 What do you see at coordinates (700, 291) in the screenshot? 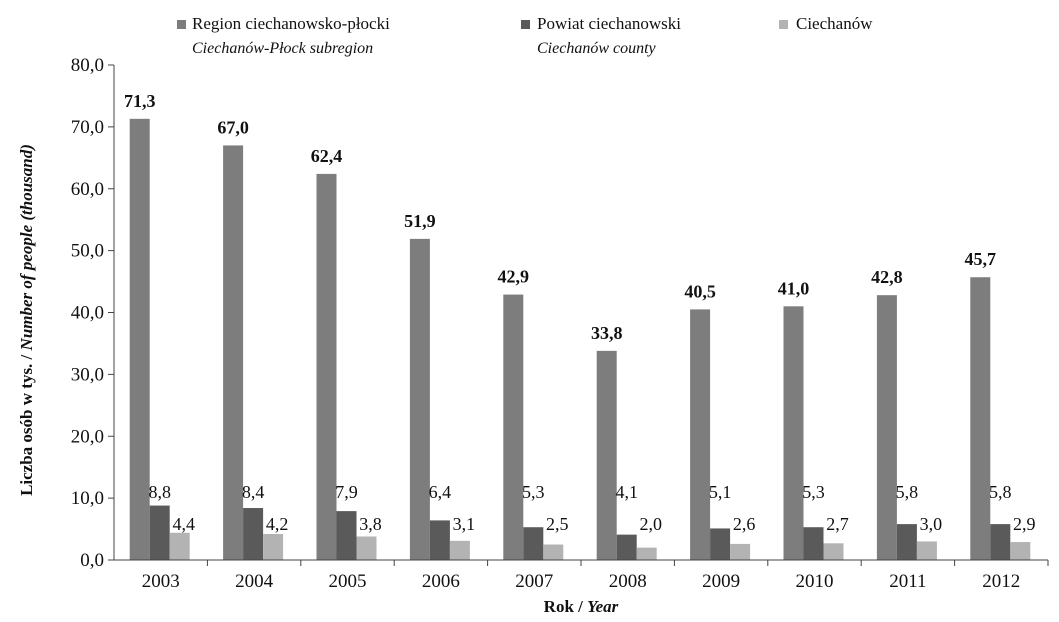
I see `data-label-region: 40,5` at bounding box center [700, 291].